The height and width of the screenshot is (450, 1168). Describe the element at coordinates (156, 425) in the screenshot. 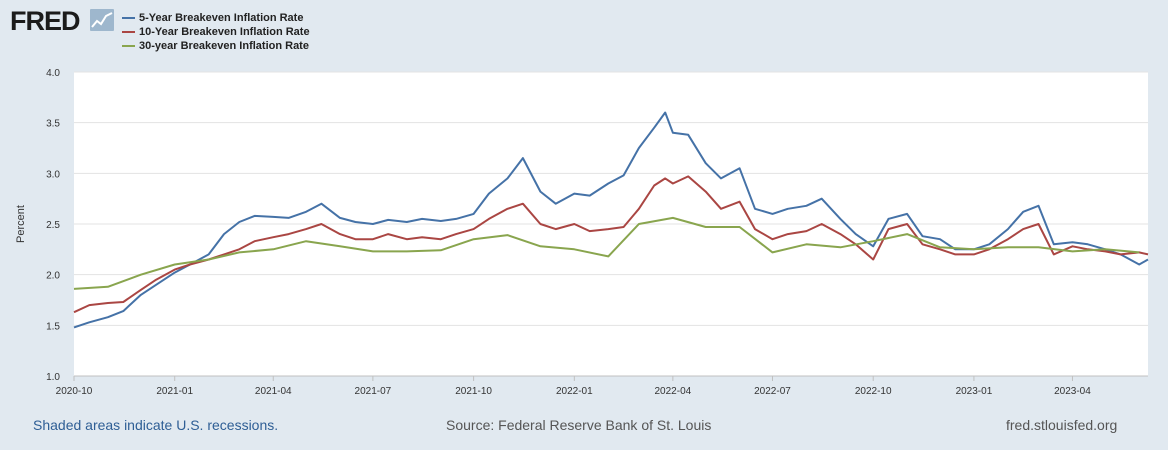

I see `recession-note-link: Shaded areas indicate U.S. recessions.` at that location.